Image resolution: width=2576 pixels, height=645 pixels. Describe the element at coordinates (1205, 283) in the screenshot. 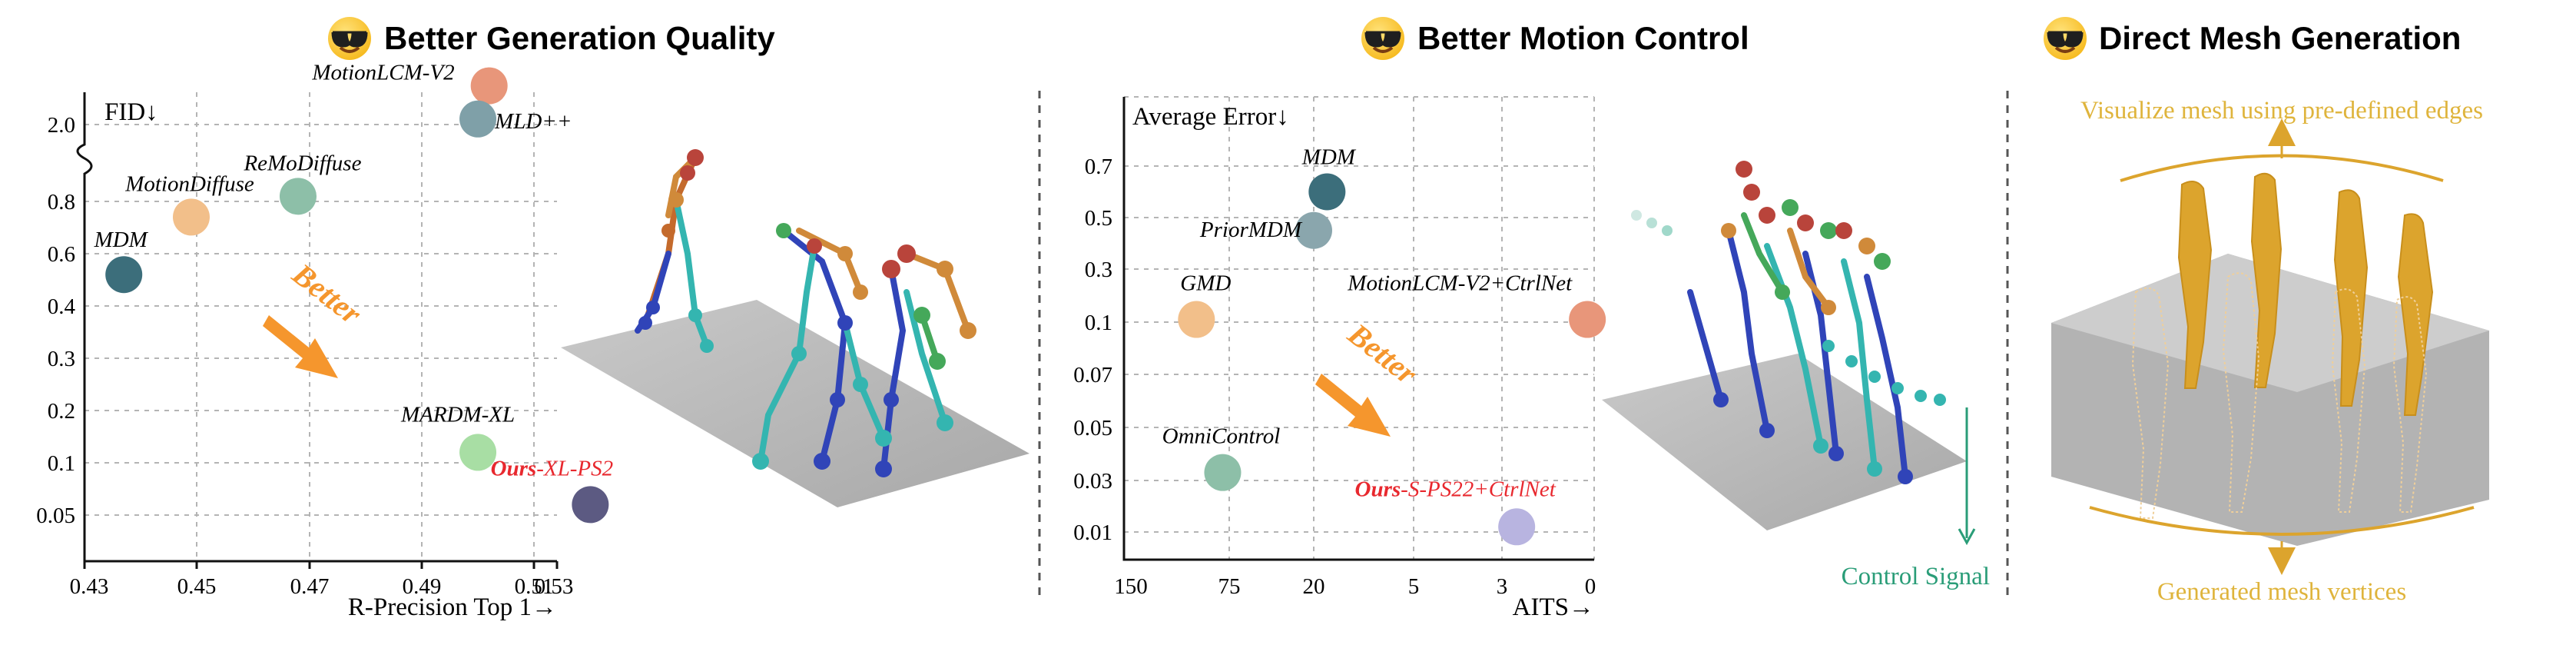

I see `point-label: GMD` at that location.